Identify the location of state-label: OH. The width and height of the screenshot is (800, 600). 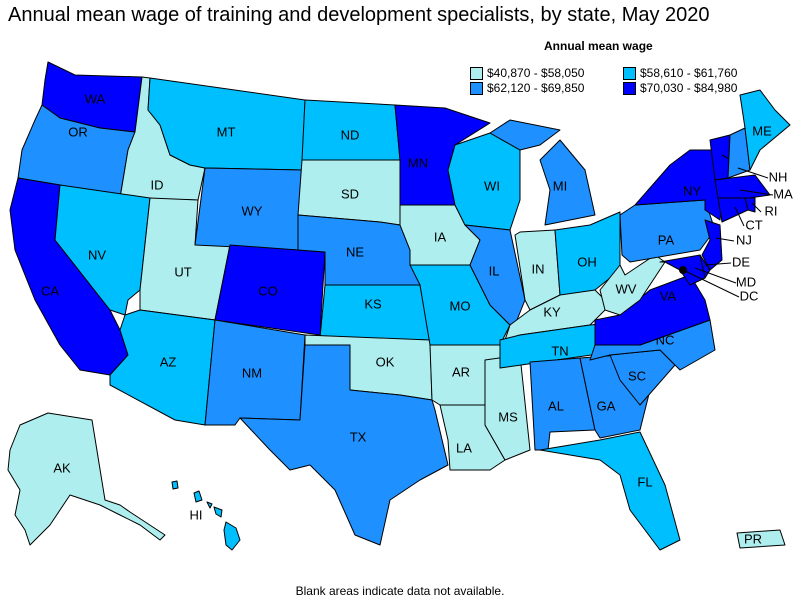
(587, 261).